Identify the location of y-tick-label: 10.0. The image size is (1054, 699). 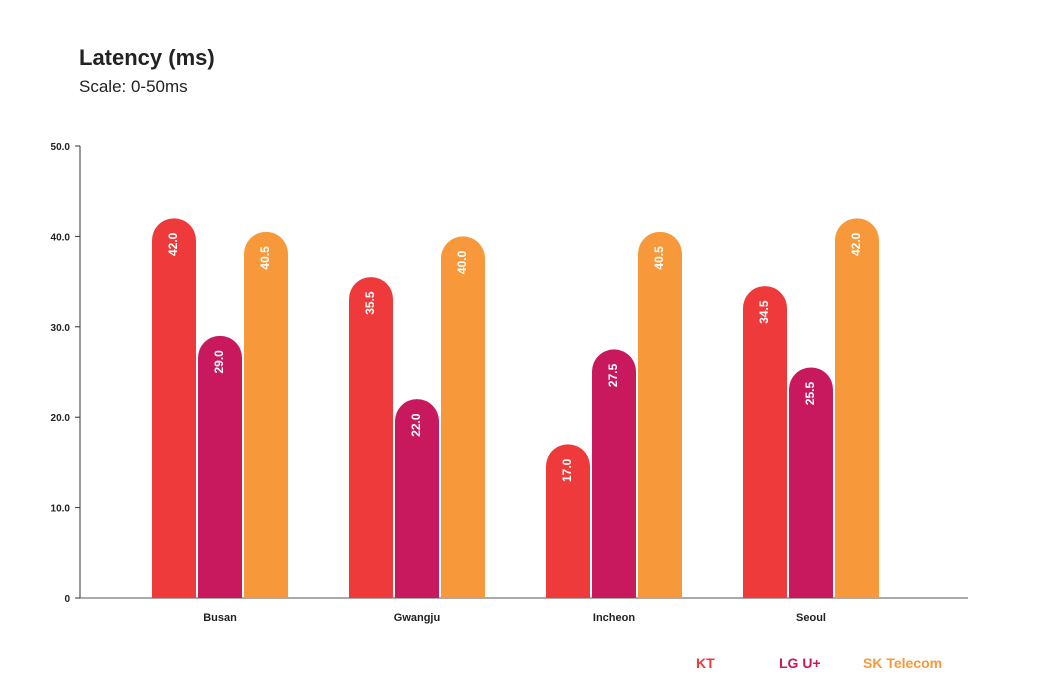
(61, 509).